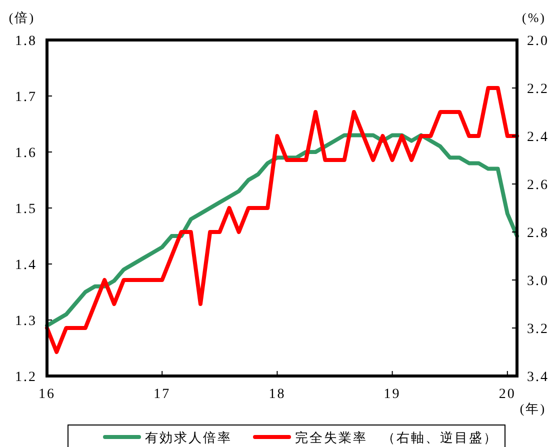  Describe the element at coordinates (538, 89) in the screenshot. I see `y2-tick-label: 2.2` at that location.